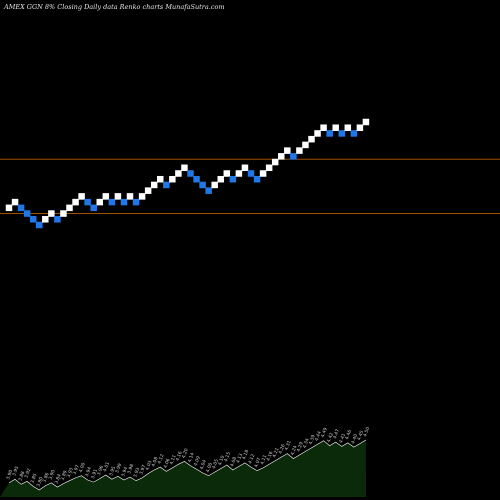 The width and height of the screenshot is (500, 500). Describe the element at coordinates (179, 456) in the screenshot. I see `volume-label-28: 4.16` at that location.